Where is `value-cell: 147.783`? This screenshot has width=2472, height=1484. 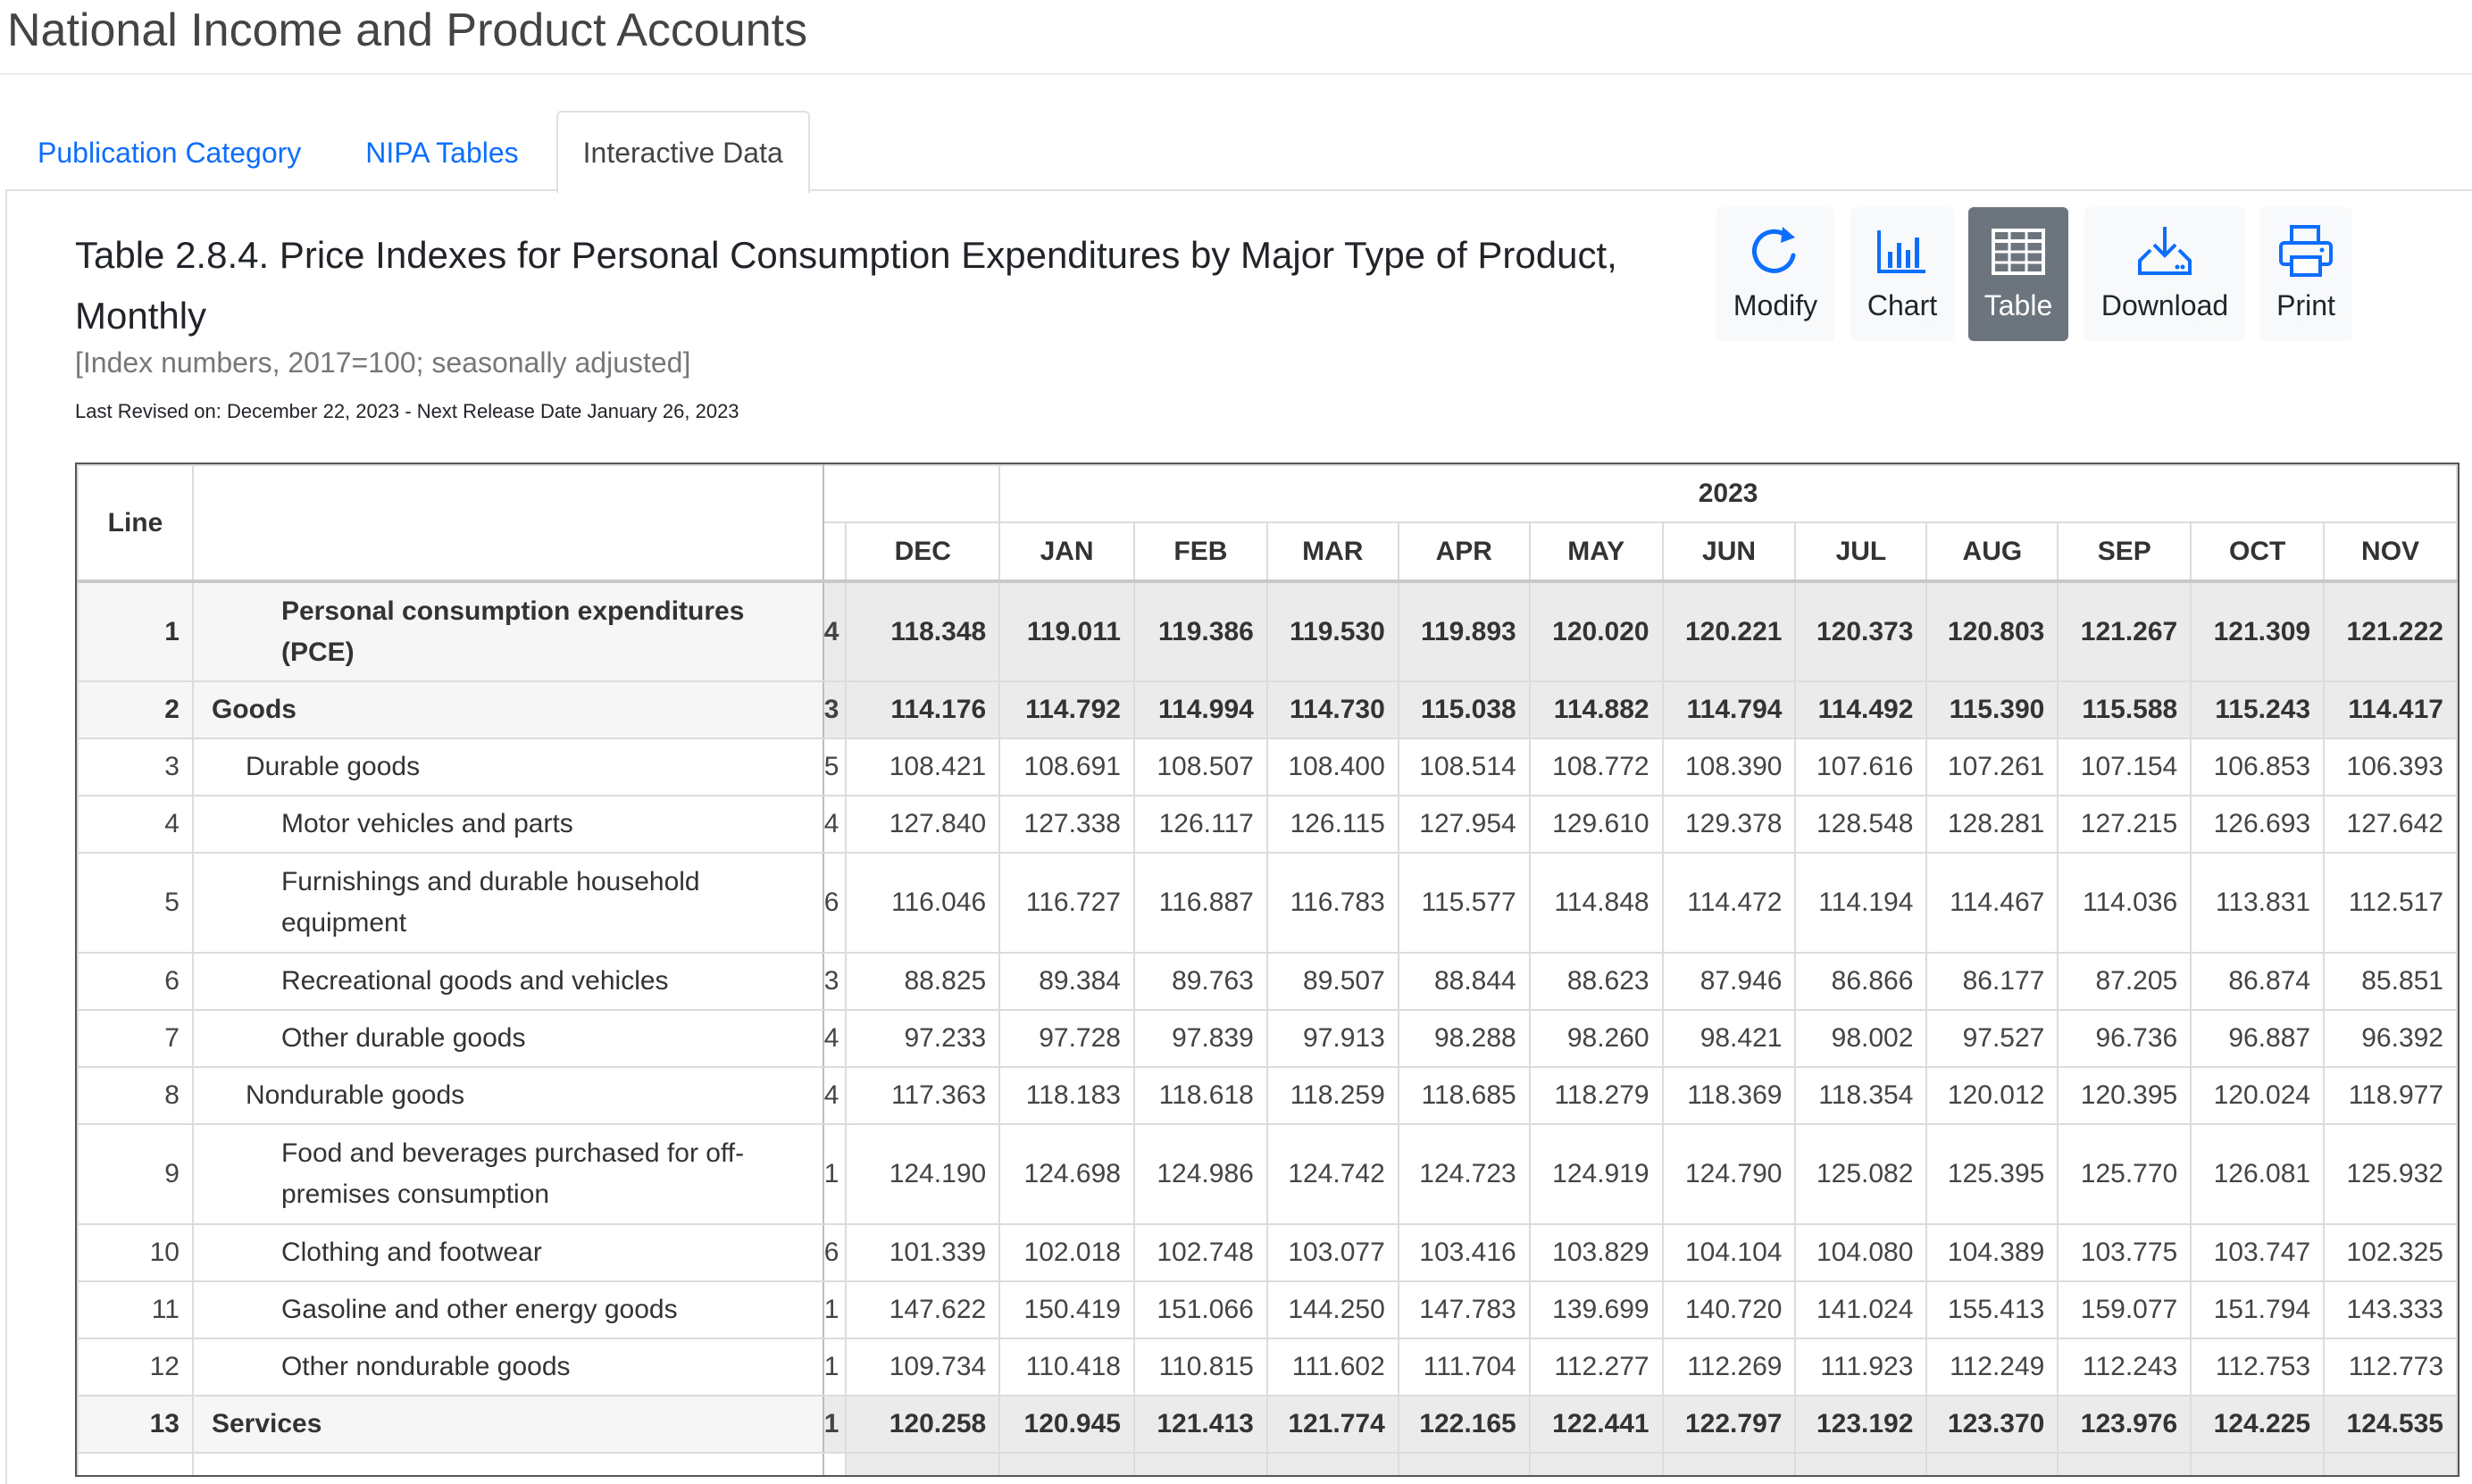
value-cell: 147.783 is located at coordinates (1464, 1309).